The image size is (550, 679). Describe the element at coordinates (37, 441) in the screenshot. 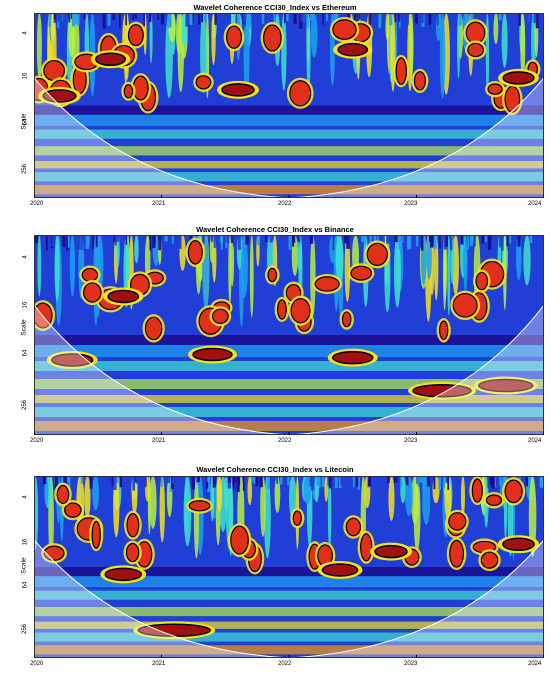

I see `x-tick-label: 2020` at that location.